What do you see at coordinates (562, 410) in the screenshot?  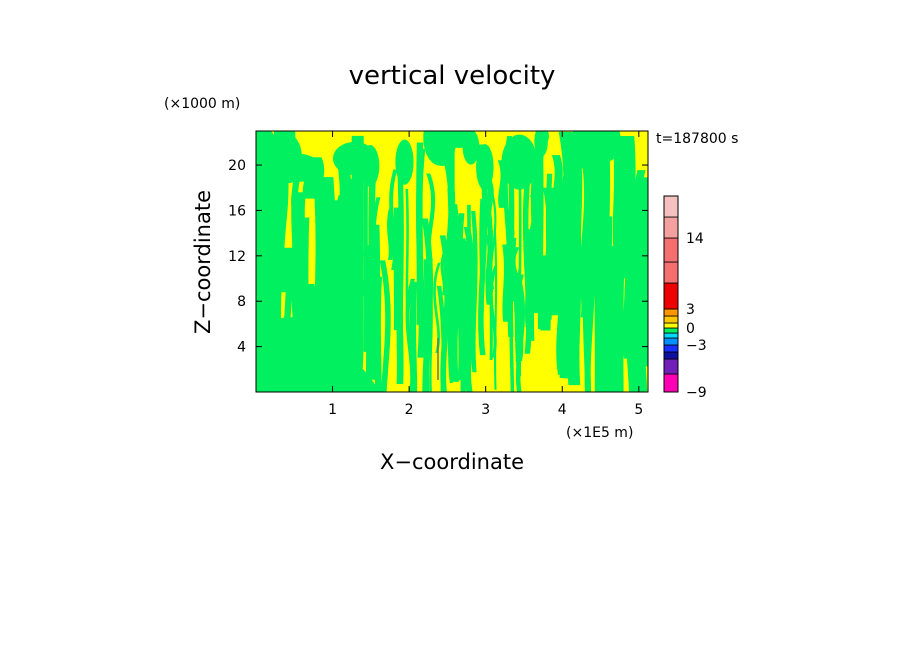 I see `x-tick-label: 4` at bounding box center [562, 410].